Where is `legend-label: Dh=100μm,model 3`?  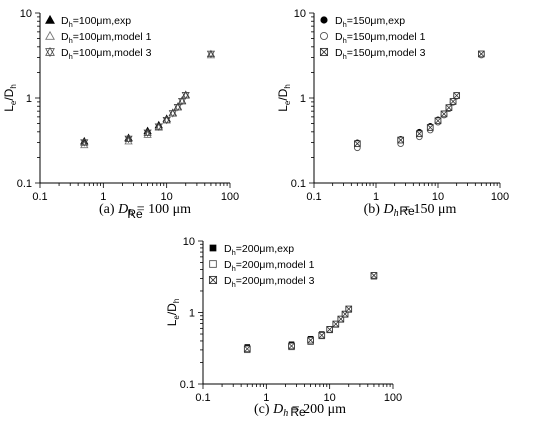
legend-label: Dh=100μm,model 3 is located at coordinates (106, 54).